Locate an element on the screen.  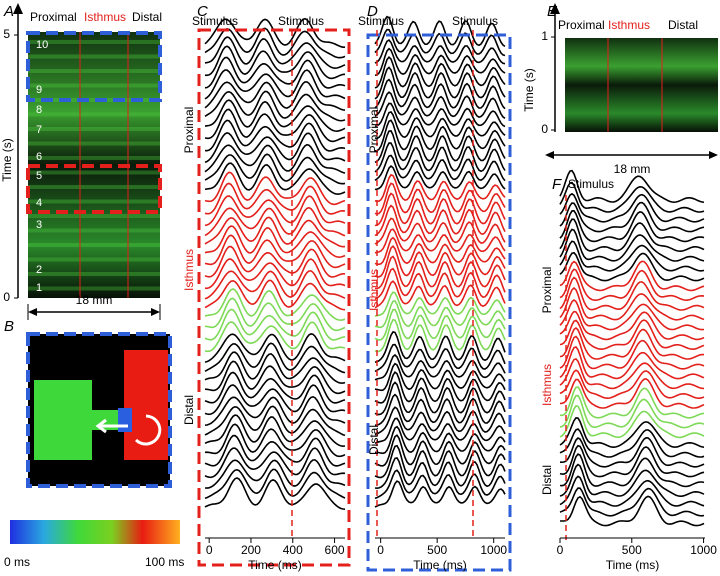
scale-label: 18 mm is located at coordinates (94, 300).